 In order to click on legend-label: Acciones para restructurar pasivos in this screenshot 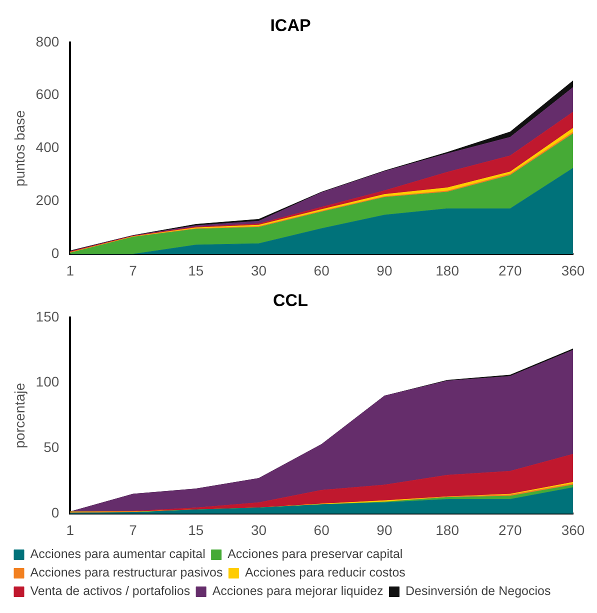, I will do `click(126, 573)`.